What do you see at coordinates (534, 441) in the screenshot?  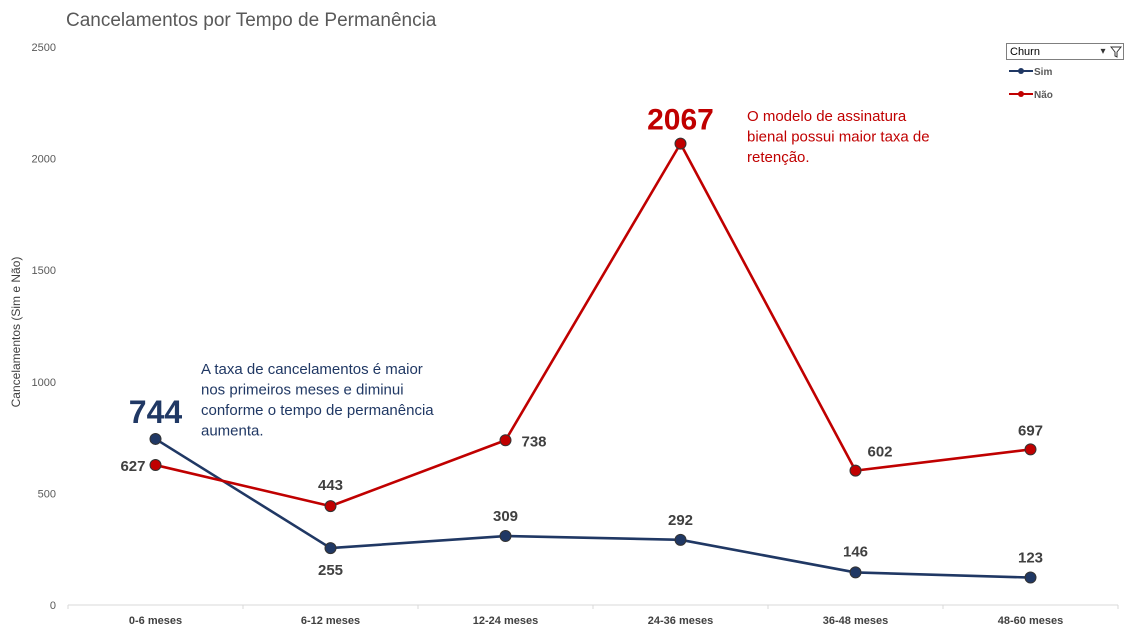 I see `data-label-nao: 738` at bounding box center [534, 441].